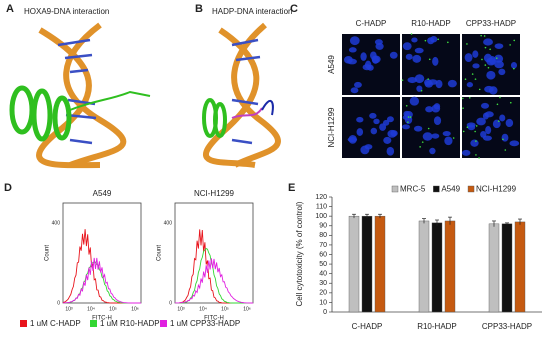 This screenshot has width=550, height=353. What do you see at coordinates (214, 193) in the screenshot?
I see `plot-title: NCI-H1299` at bounding box center [214, 193].